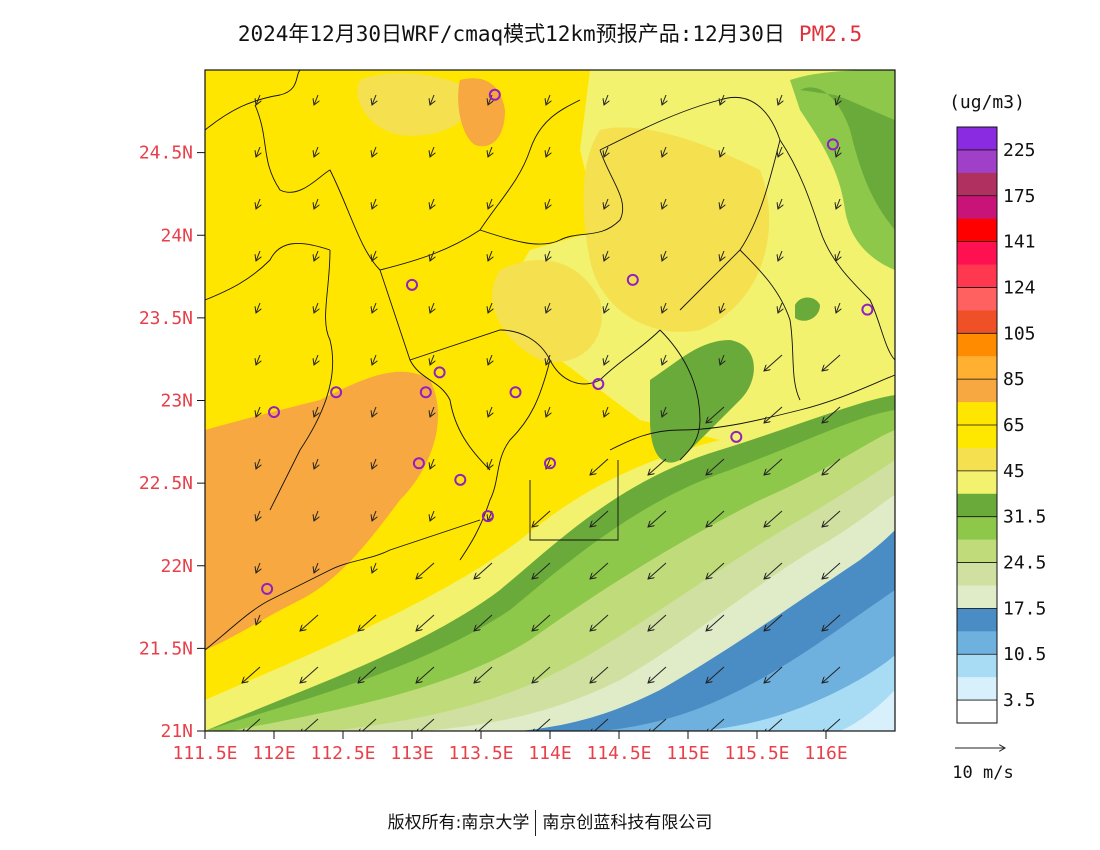  What do you see at coordinates (550, 822) in the screenshot?
I see `footer: 版权所有:南京大学 南京创蓝科技有限公司` at bounding box center [550, 822].